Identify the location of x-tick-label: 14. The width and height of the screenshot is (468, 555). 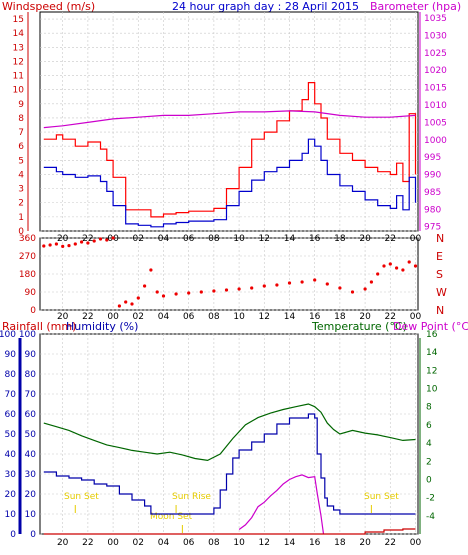
(290, 543).